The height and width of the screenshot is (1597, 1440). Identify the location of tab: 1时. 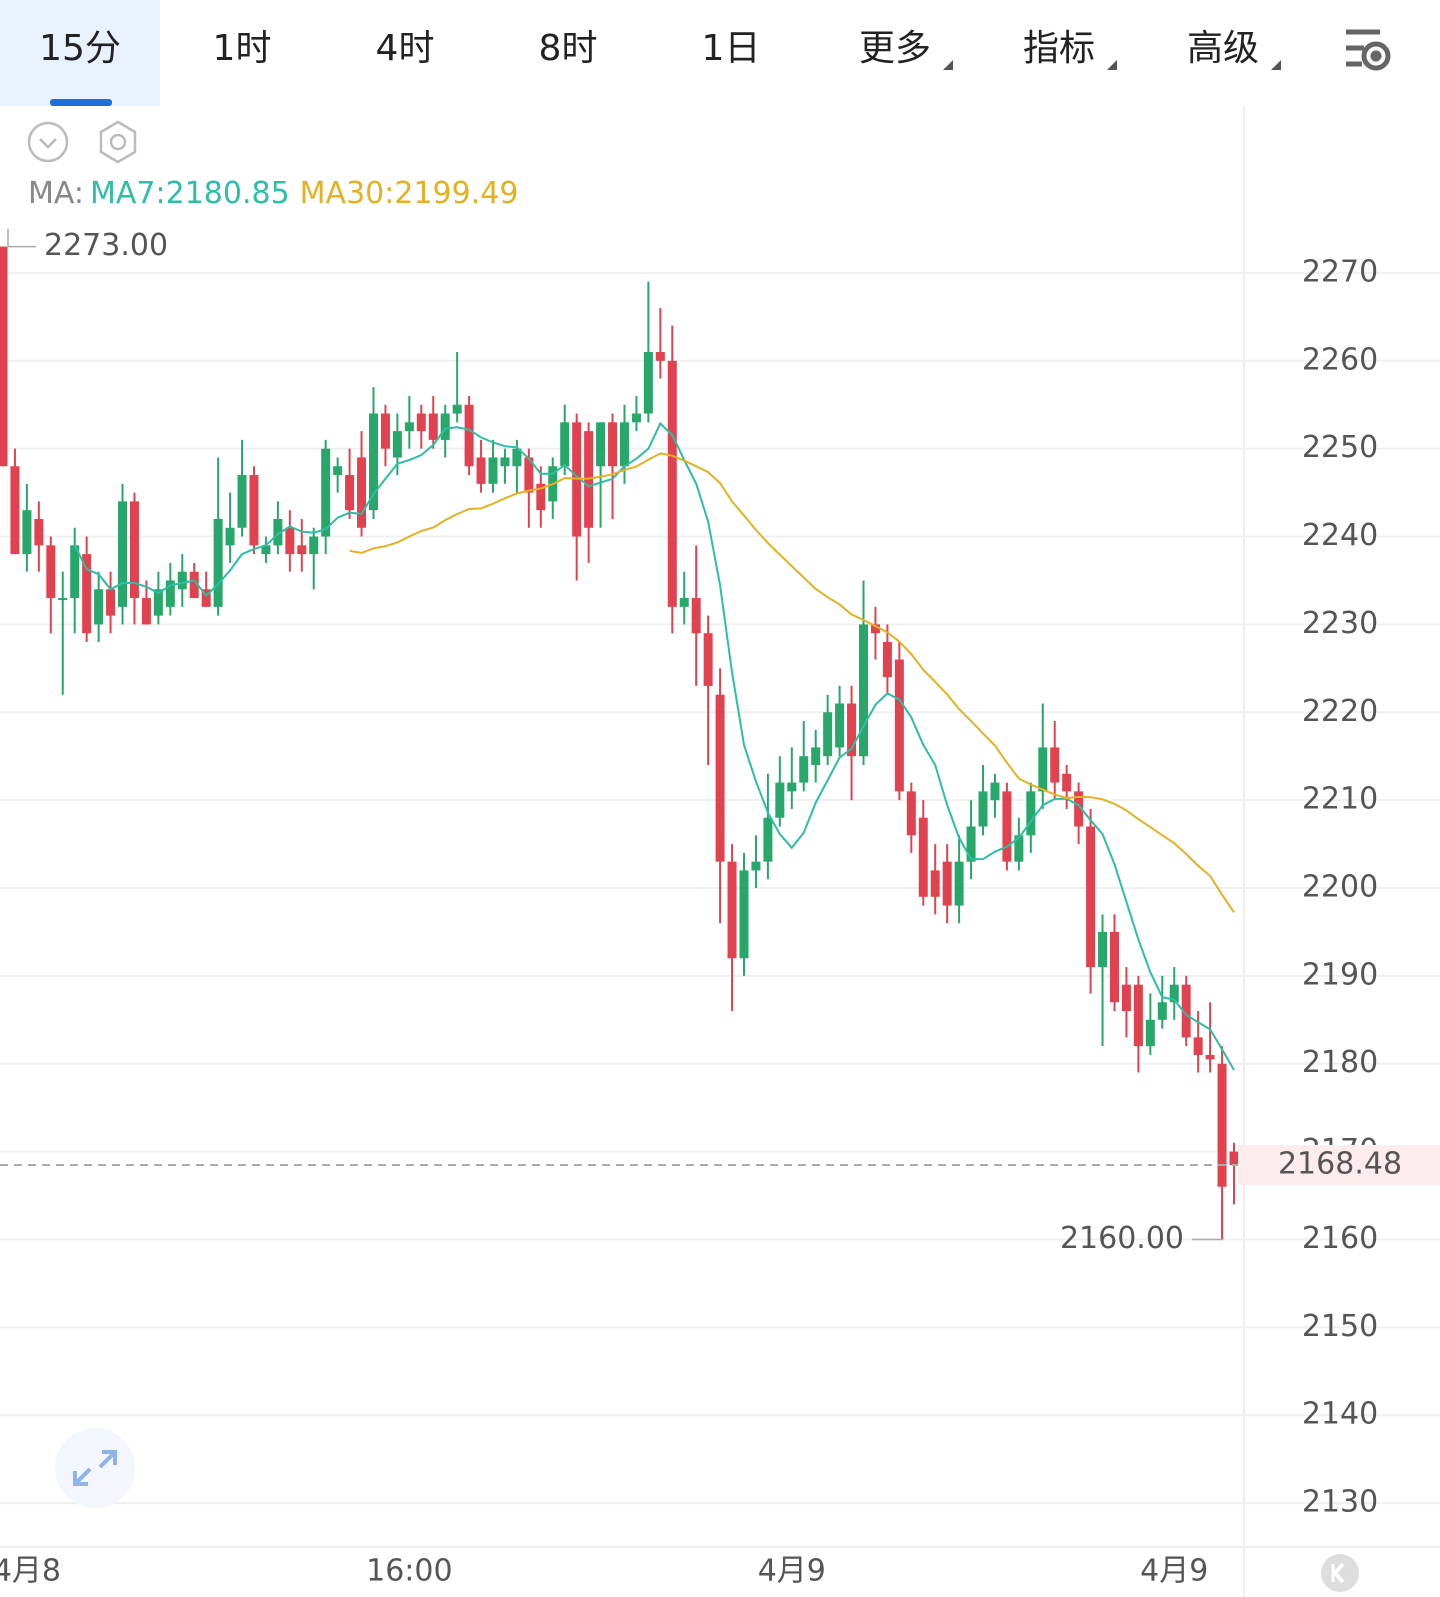
(242, 48).